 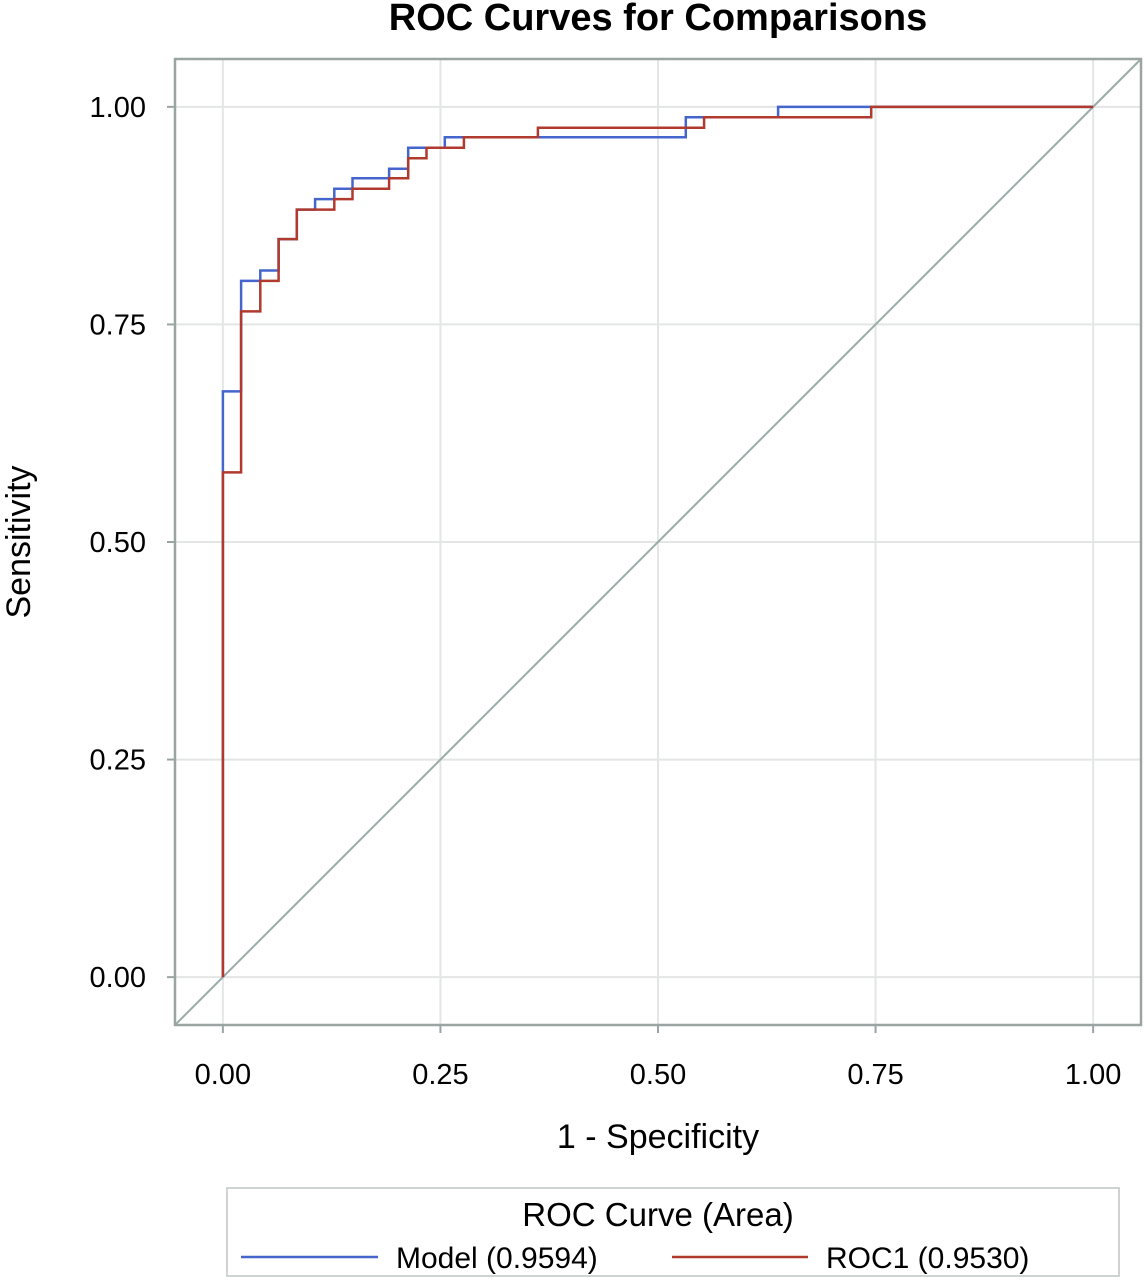 I want to click on y-tick-label: 0.00, so click(x=118, y=978).